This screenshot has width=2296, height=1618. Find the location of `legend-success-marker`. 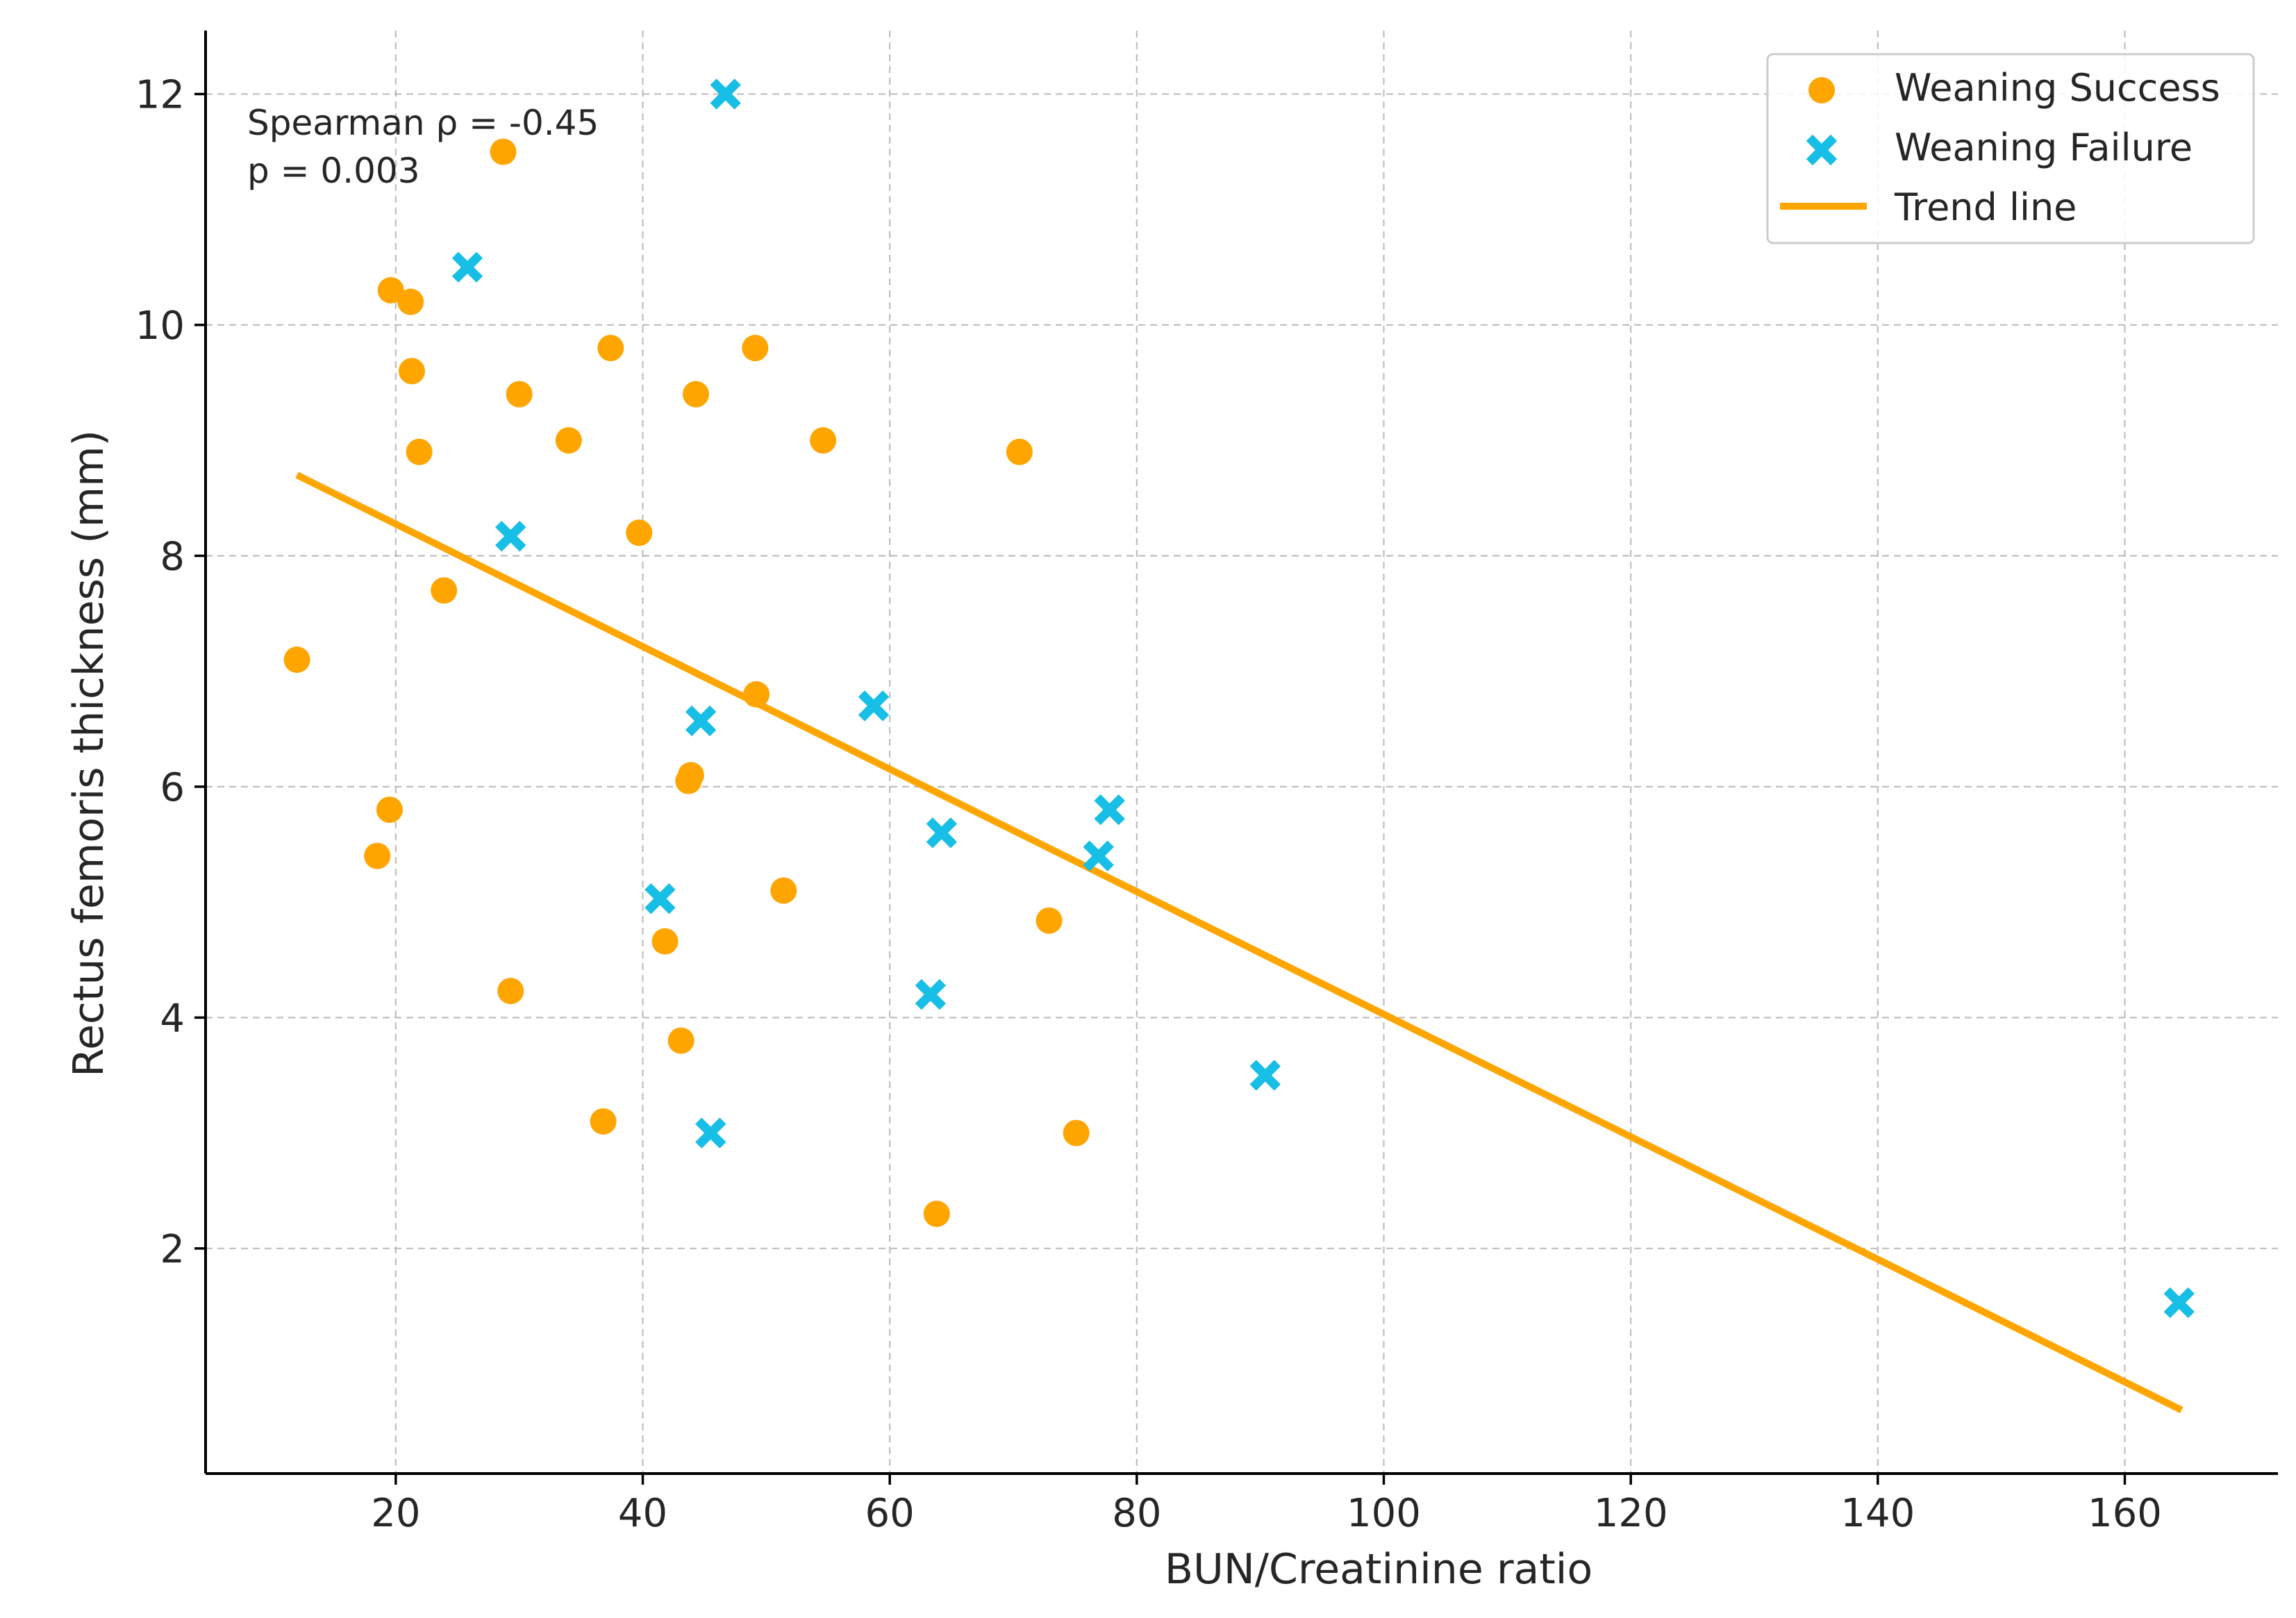

legend-success-marker is located at coordinates (1822, 90).